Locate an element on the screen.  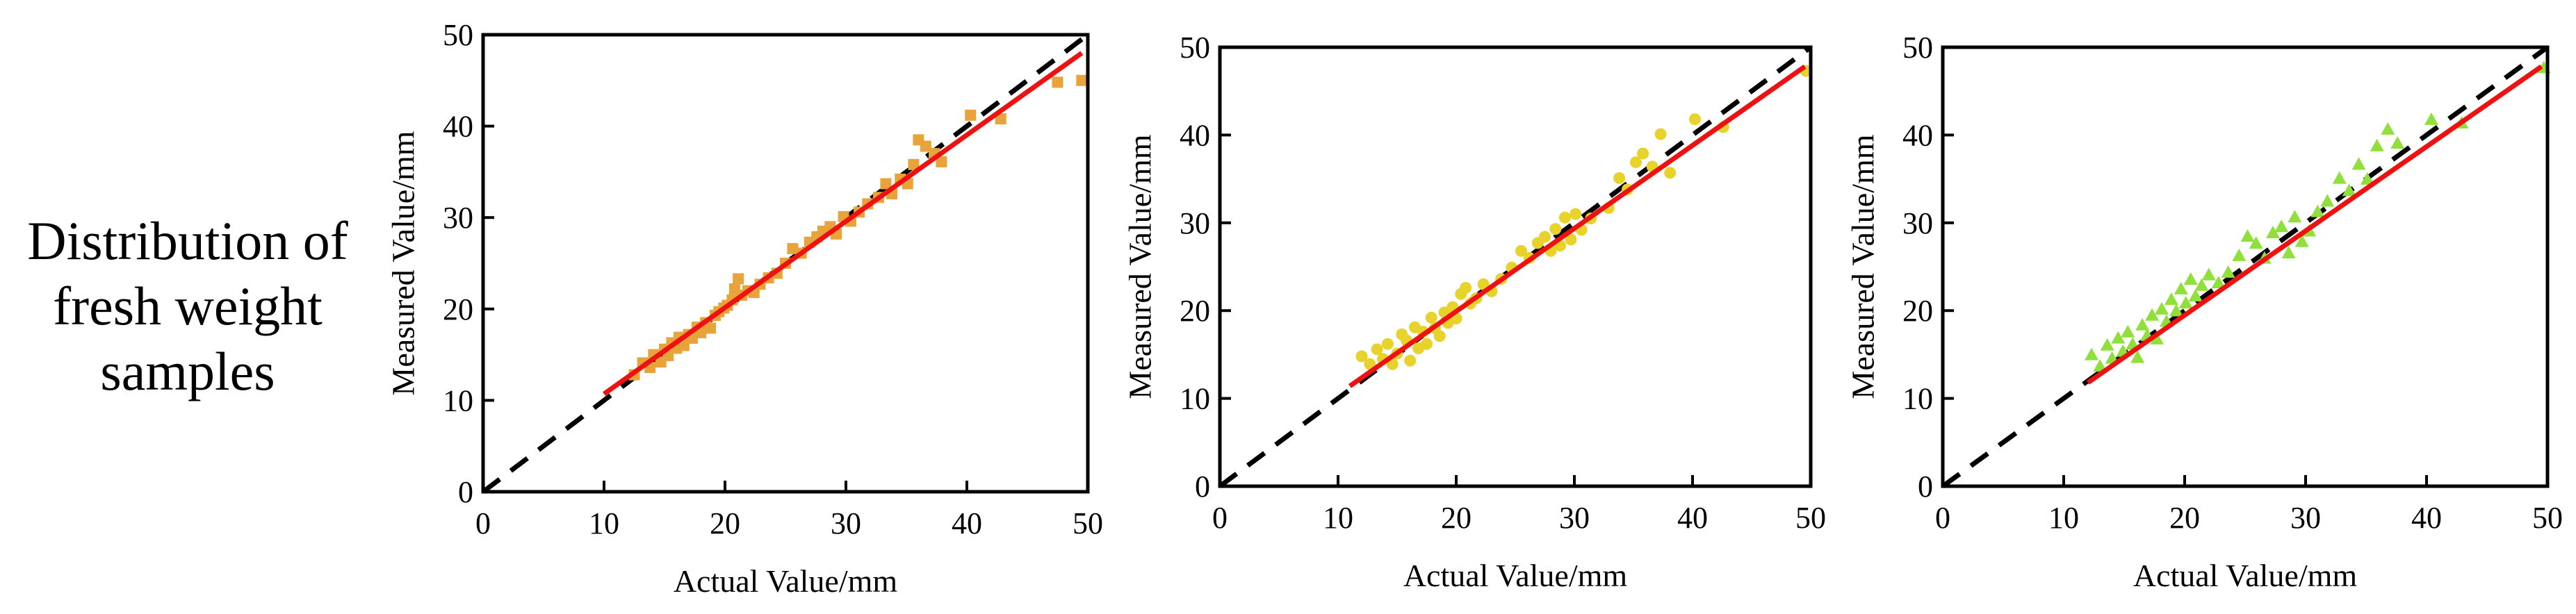
row-label: Distribution of fresh weight samples is located at coordinates (188, 306).